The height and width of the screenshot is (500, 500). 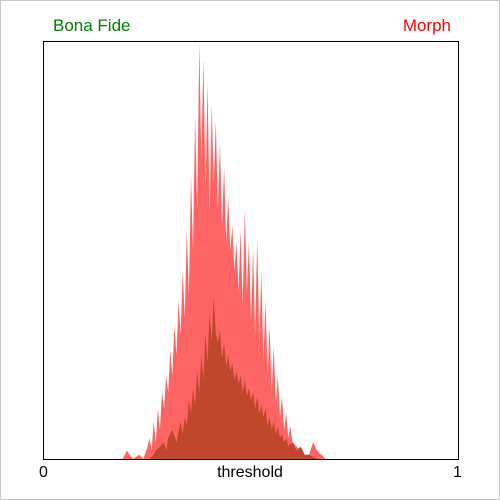 I want to click on x-tick-label-0: 0, so click(x=43, y=472).